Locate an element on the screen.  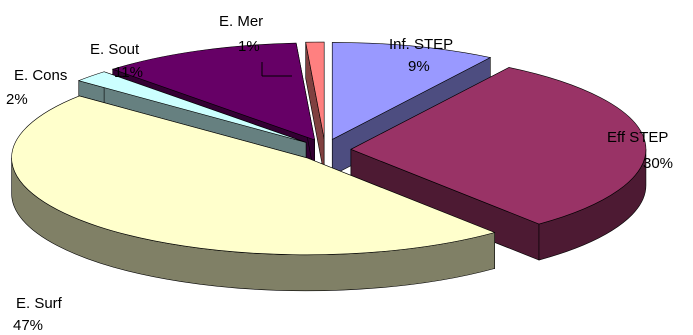
slice-value-e-sout: 11% is located at coordinates (128, 72).